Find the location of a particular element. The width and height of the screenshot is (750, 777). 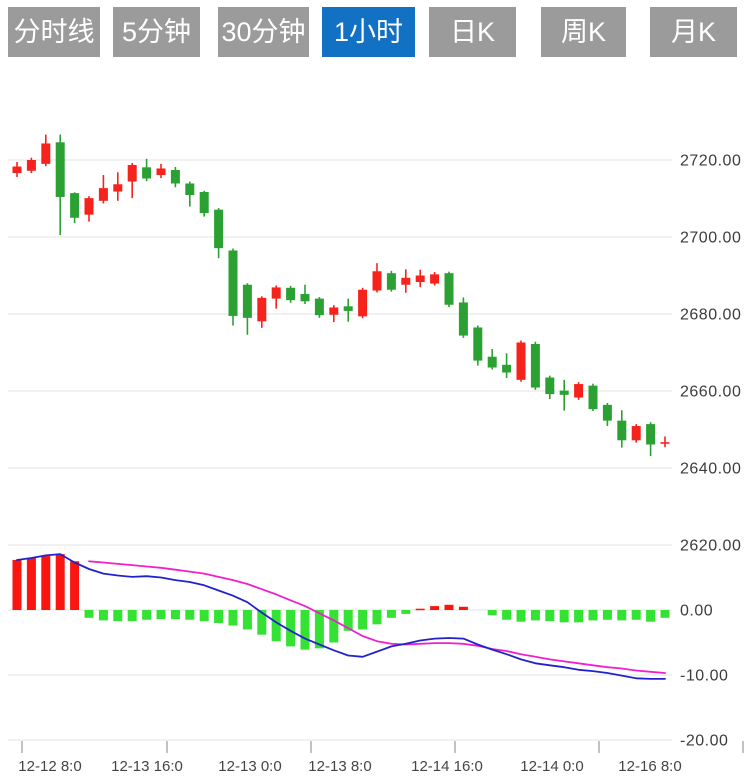

timeframe-tabbar: 分时线 5分钟 30分钟 1小时 日K 周K 月K is located at coordinates (372, 32).